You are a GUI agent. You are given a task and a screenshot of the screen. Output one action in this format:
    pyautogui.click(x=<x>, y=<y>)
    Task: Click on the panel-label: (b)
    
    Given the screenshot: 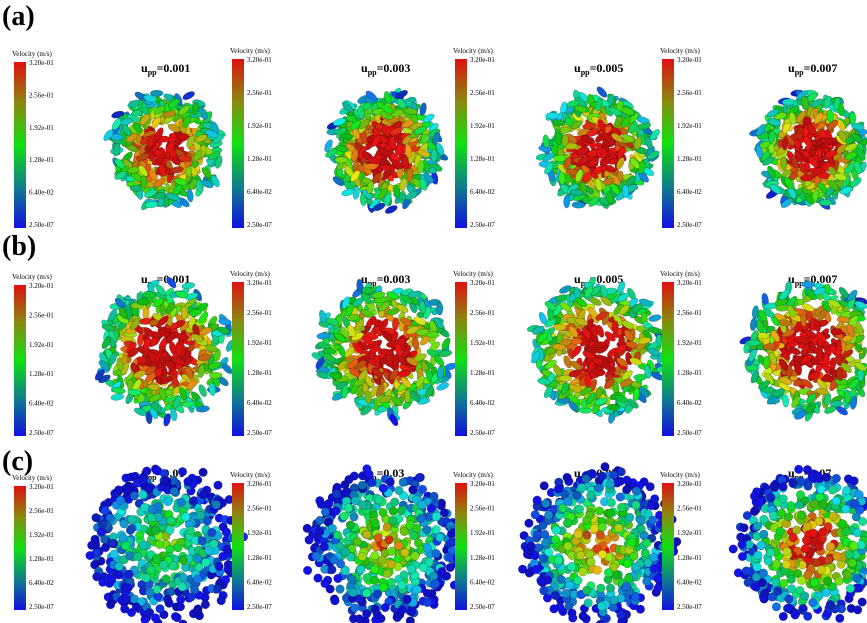 What is the action you would take?
    pyautogui.click(x=19, y=246)
    